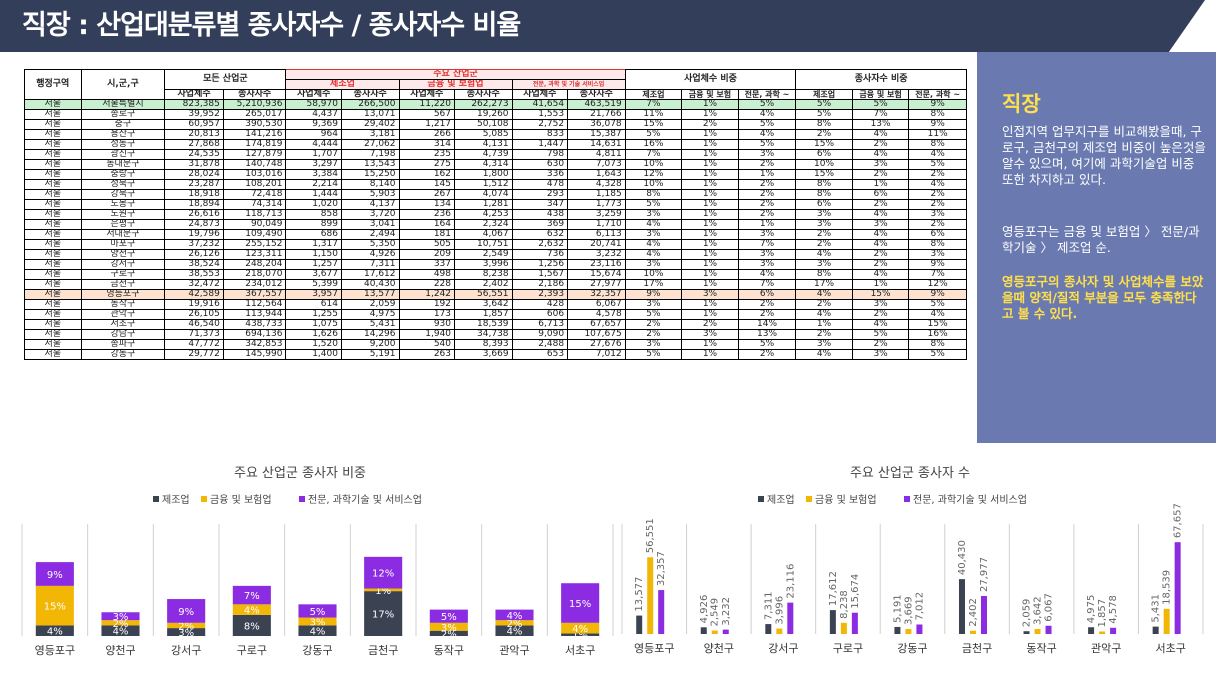 This screenshot has width=1216, height=684. What do you see at coordinates (194, 104) in the screenshot?
I see `table-cell: 823,385` at bounding box center [194, 104].